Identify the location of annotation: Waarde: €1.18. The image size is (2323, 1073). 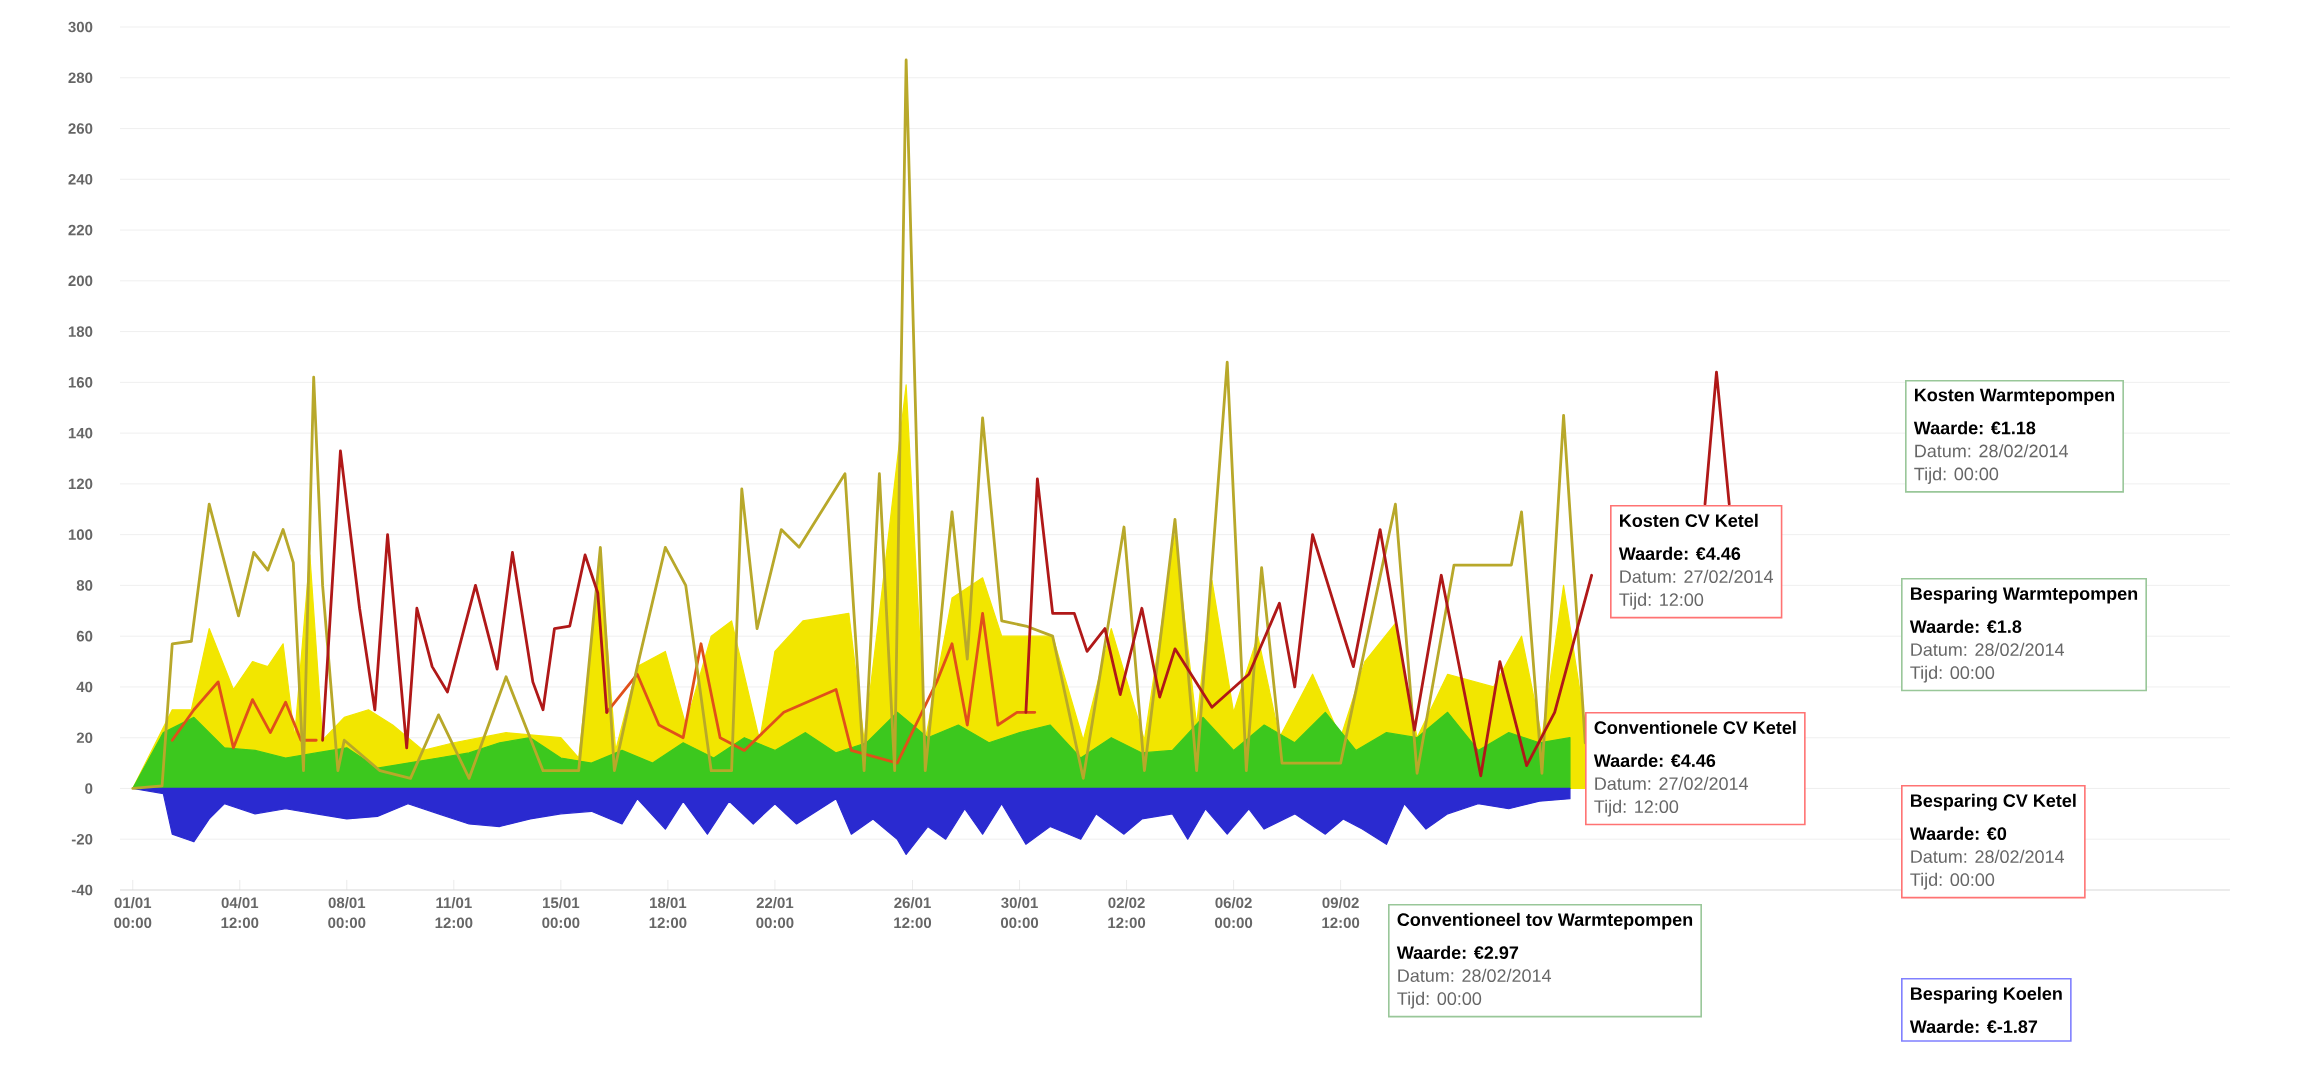
(1974, 428).